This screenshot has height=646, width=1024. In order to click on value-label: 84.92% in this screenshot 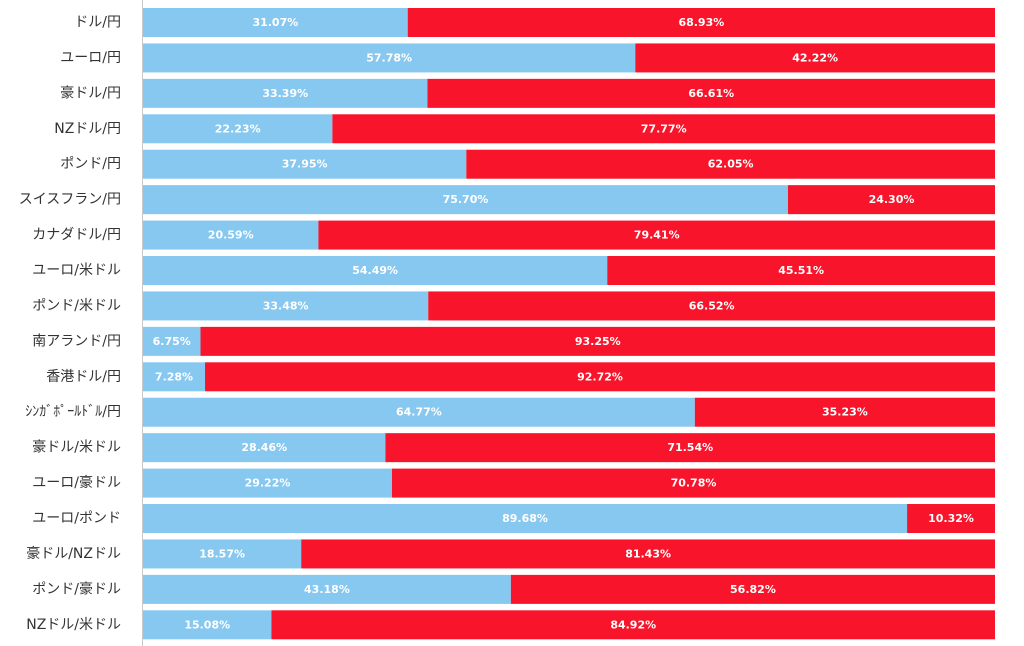, I will do `click(633, 624)`.